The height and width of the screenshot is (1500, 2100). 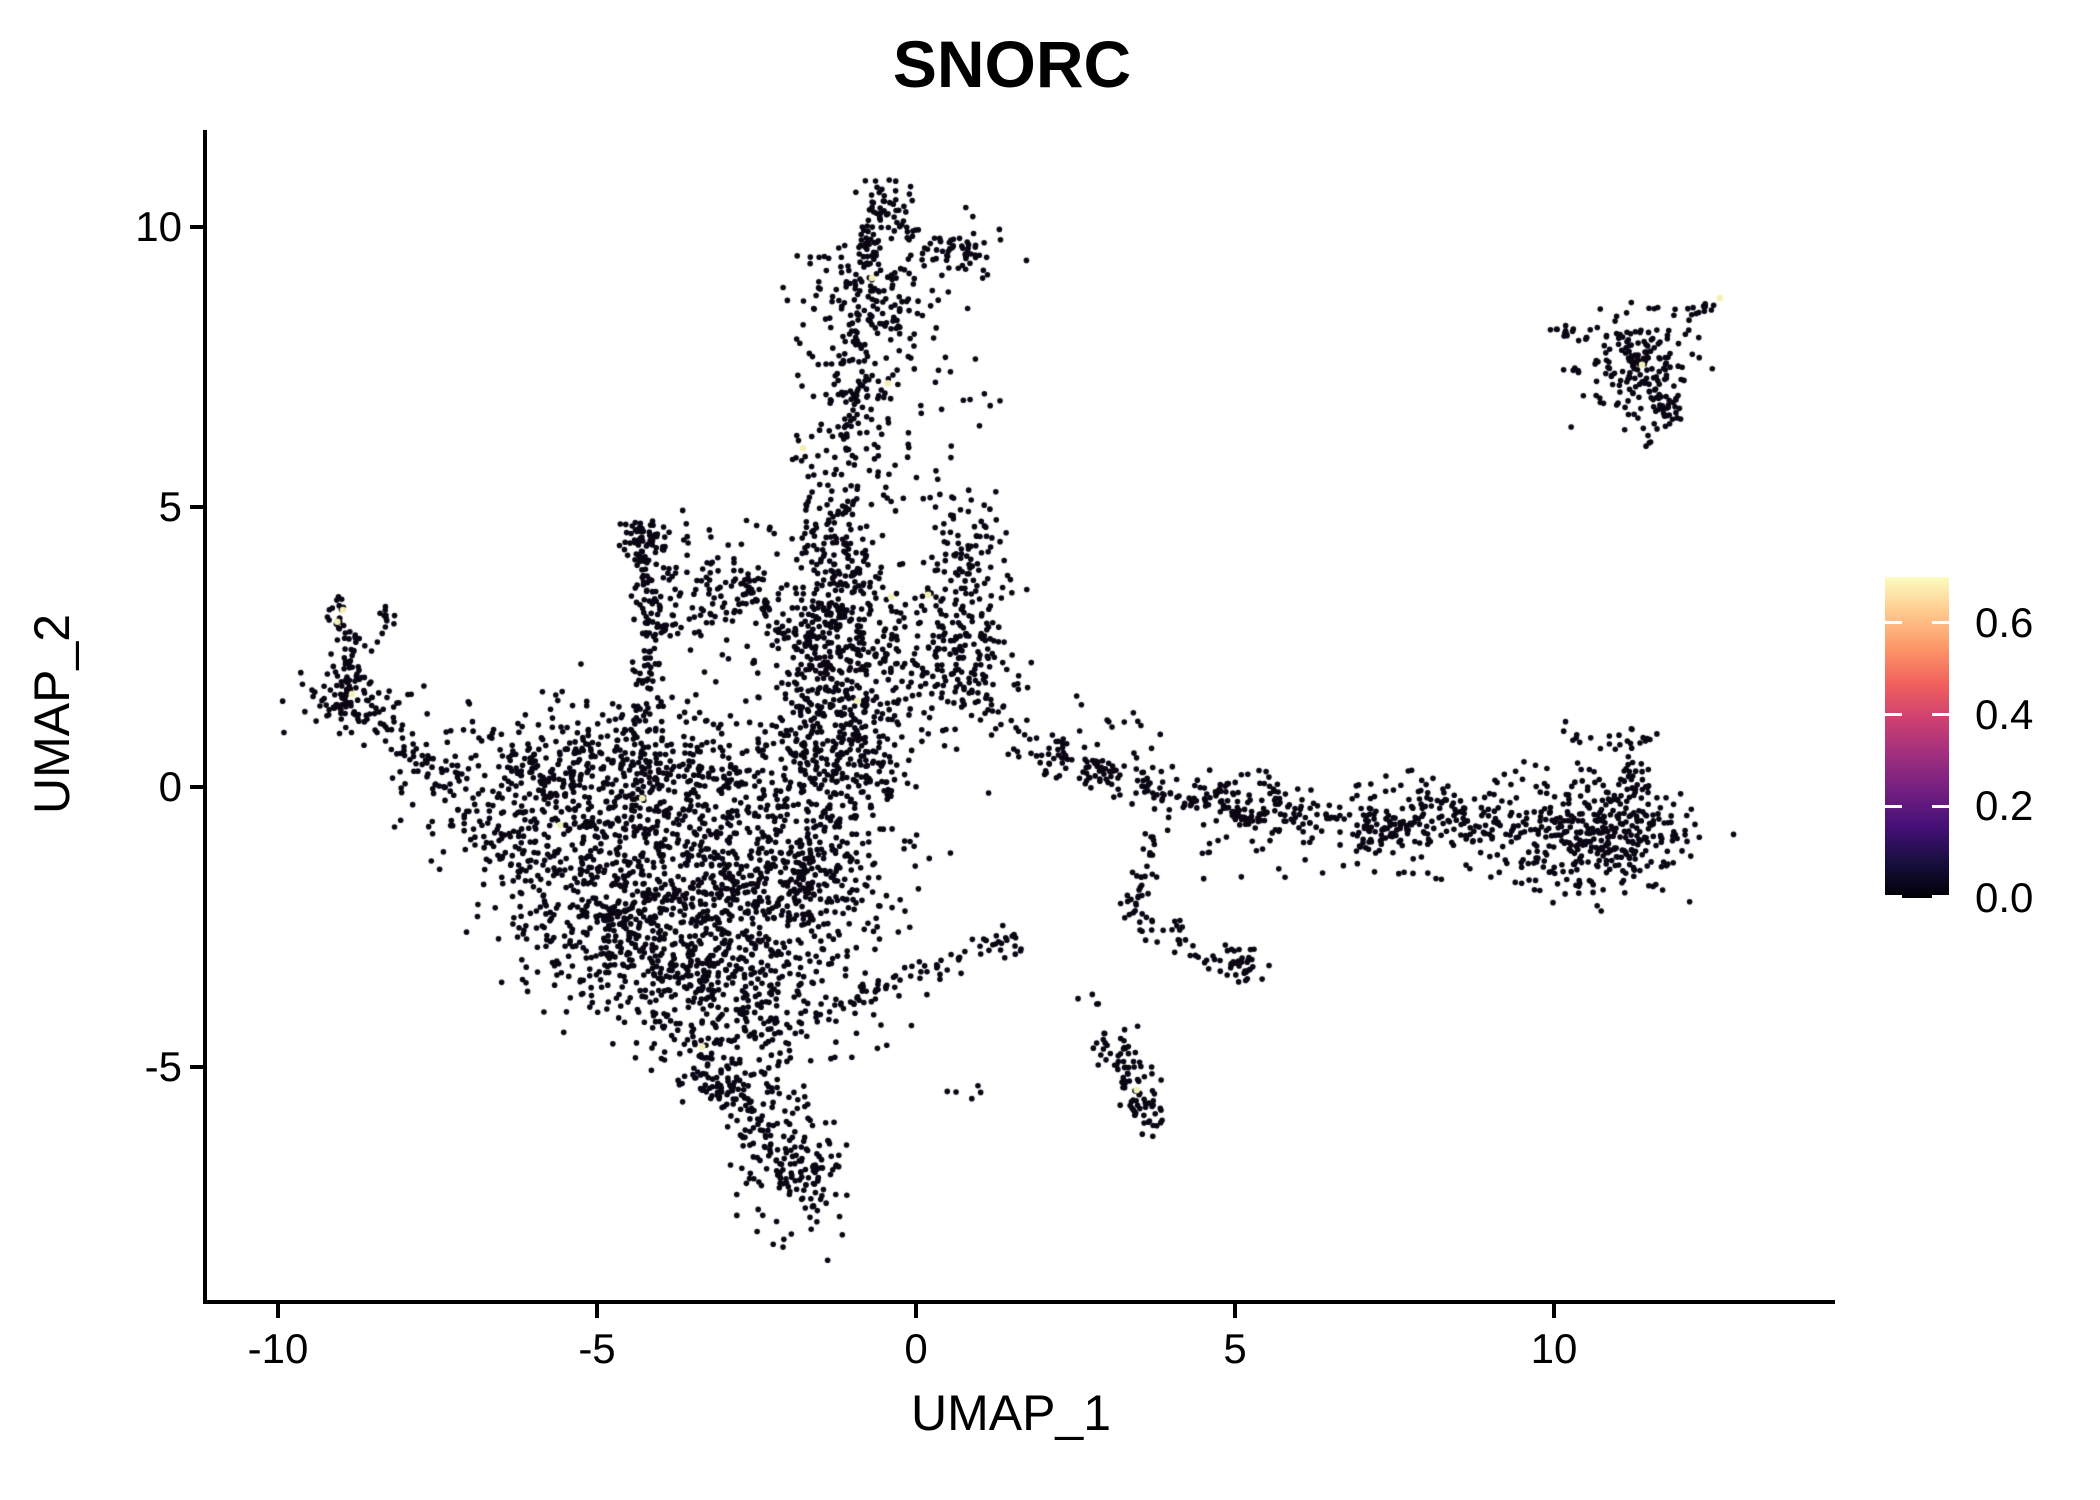 I want to click on colorbar-tick-label: 0.0, so click(x=2004, y=897).